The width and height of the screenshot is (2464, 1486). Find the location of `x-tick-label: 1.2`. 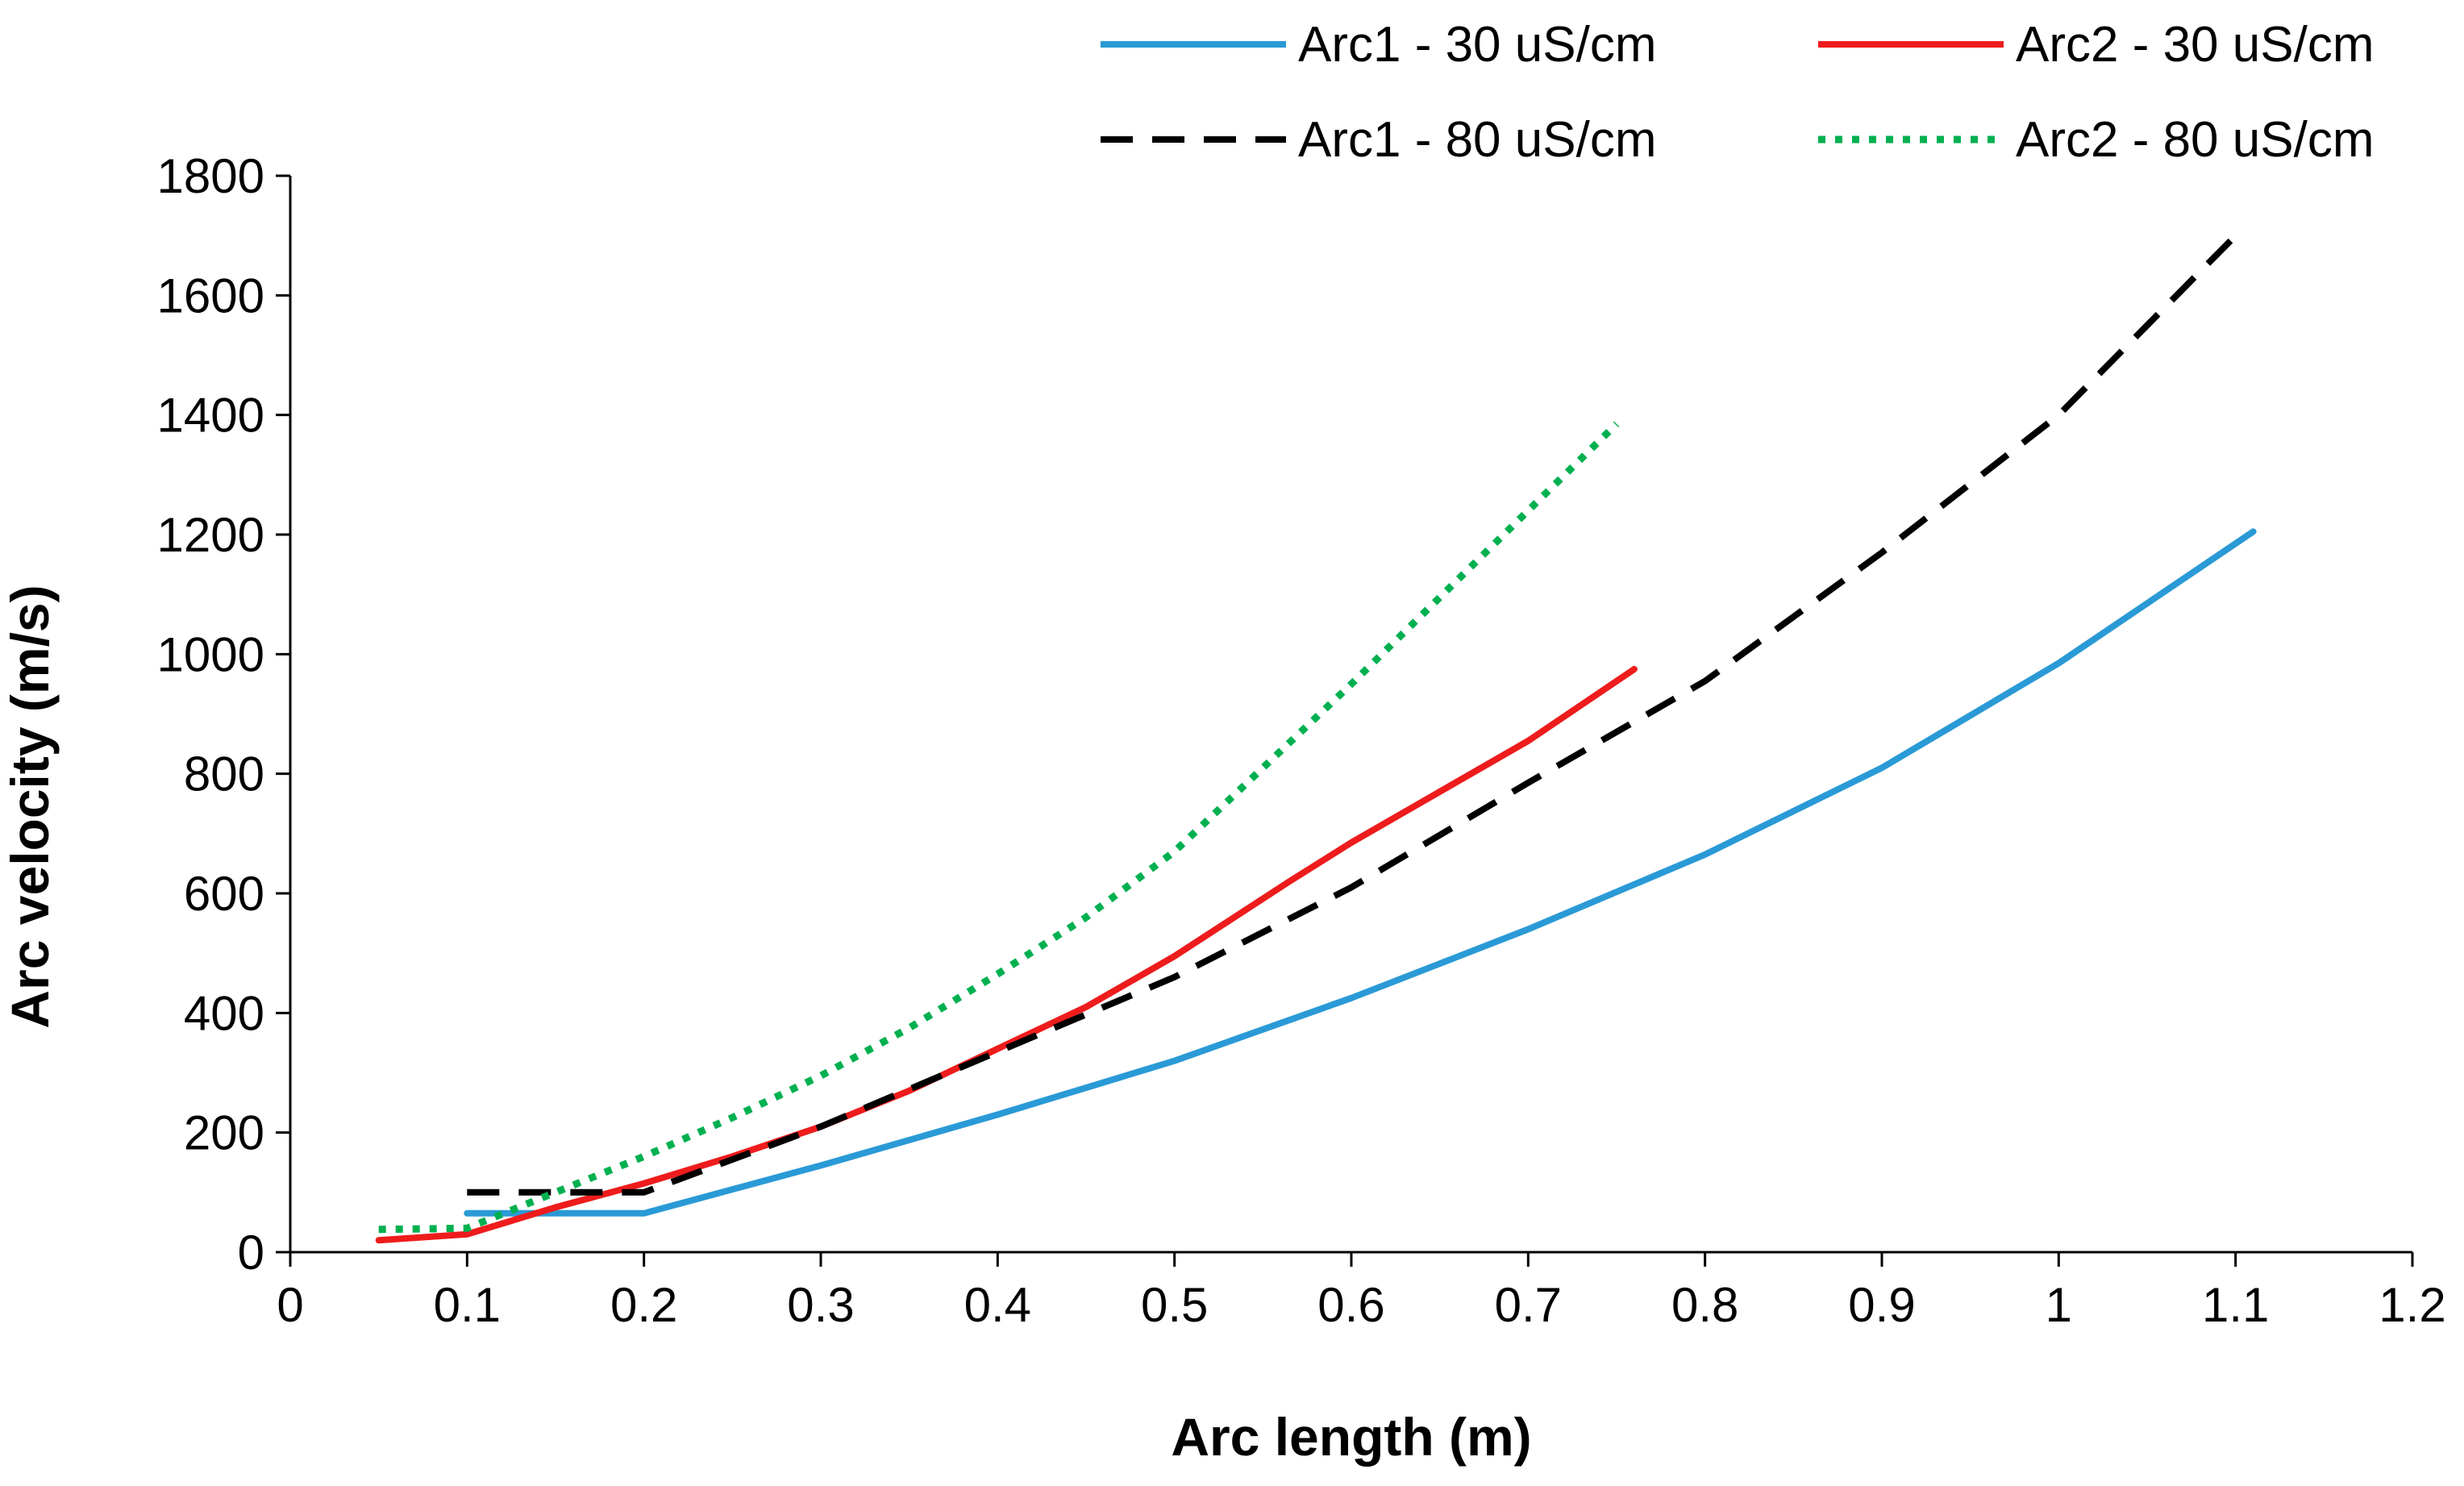

x-tick-label: 1.2 is located at coordinates (2412, 1305).